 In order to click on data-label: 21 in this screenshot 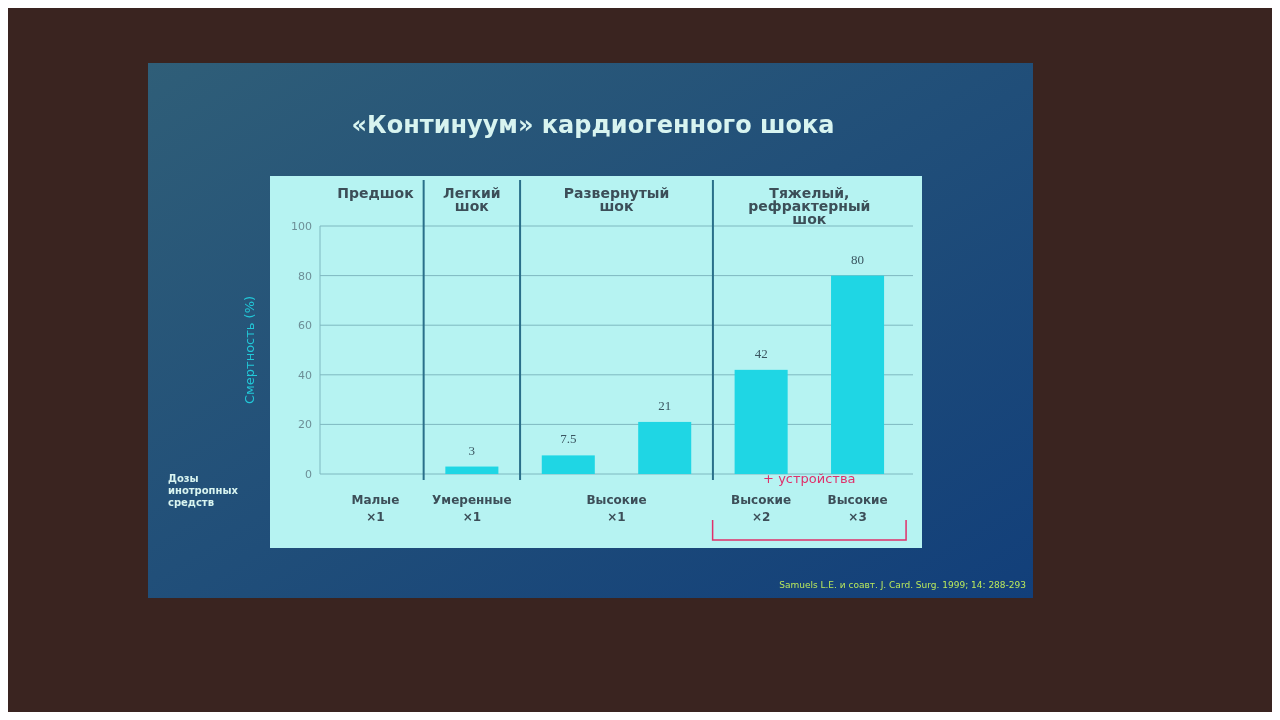, I will do `click(665, 405)`.